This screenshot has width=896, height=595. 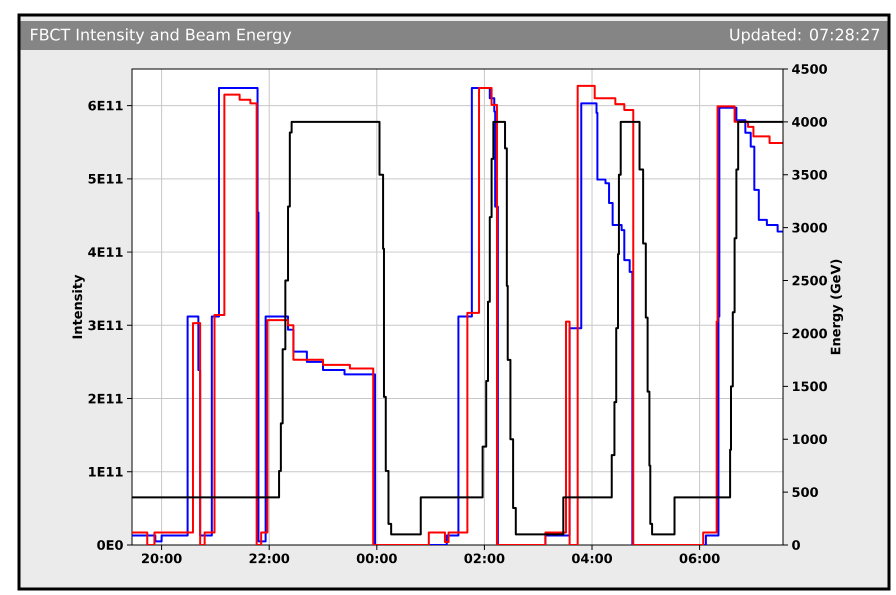 What do you see at coordinates (700, 559) in the screenshot?
I see `x-tick-label: 06:00` at bounding box center [700, 559].